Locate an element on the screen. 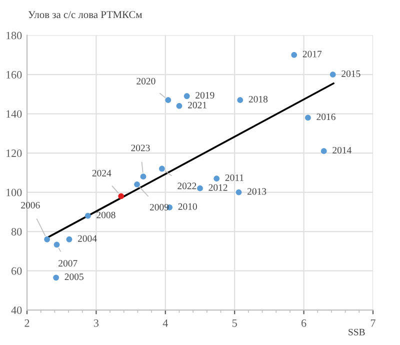  annotation: 2017 is located at coordinates (312, 54).